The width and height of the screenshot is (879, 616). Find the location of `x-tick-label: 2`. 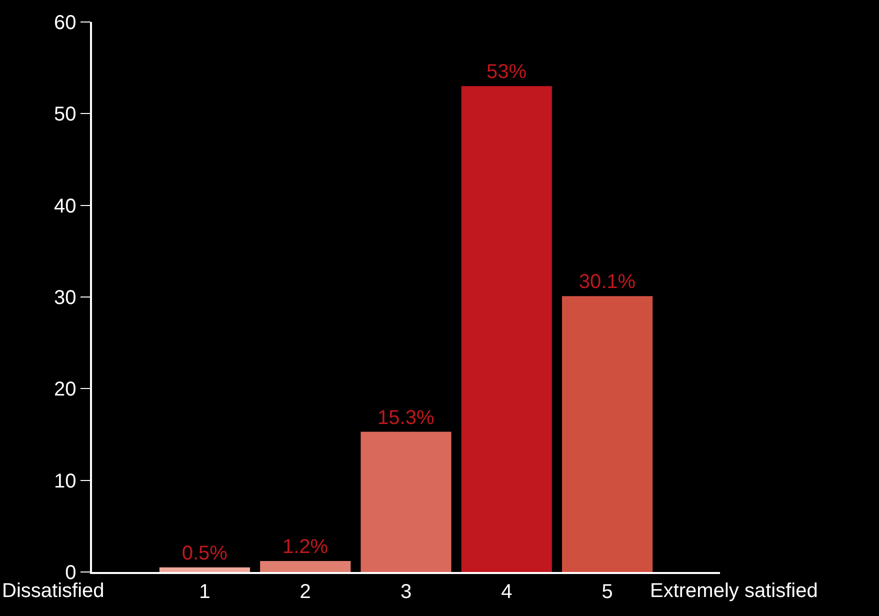

x-tick-label: 2 is located at coordinates (305, 591).